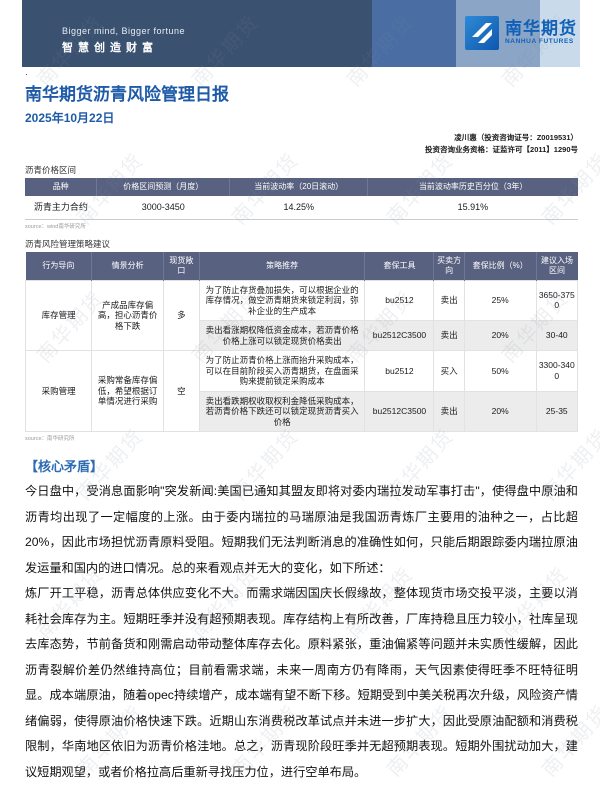 This screenshot has width=600, height=800. Describe the element at coordinates (127, 391) in the screenshot. I see `cell-scenario: 采购常备库存偏低，希望根据订单情况进行采购` at that location.